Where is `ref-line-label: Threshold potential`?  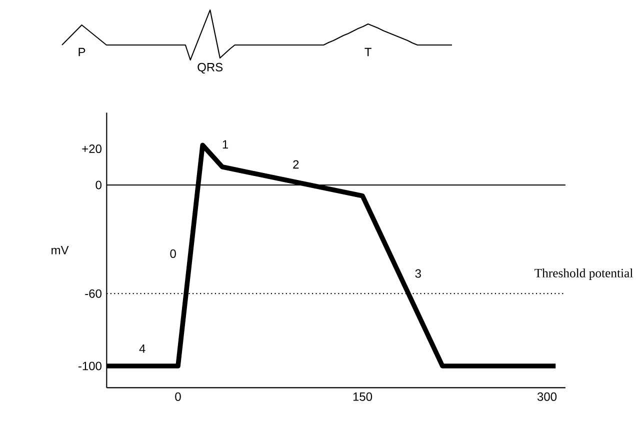 ref-line-label: Threshold potential is located at coordinates (583, 274).